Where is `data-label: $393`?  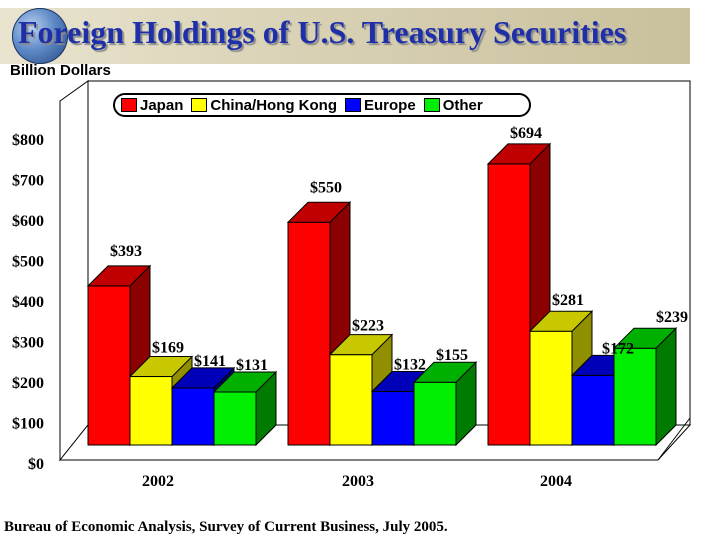
data-label: $393 is located at coordinates (126, 251).